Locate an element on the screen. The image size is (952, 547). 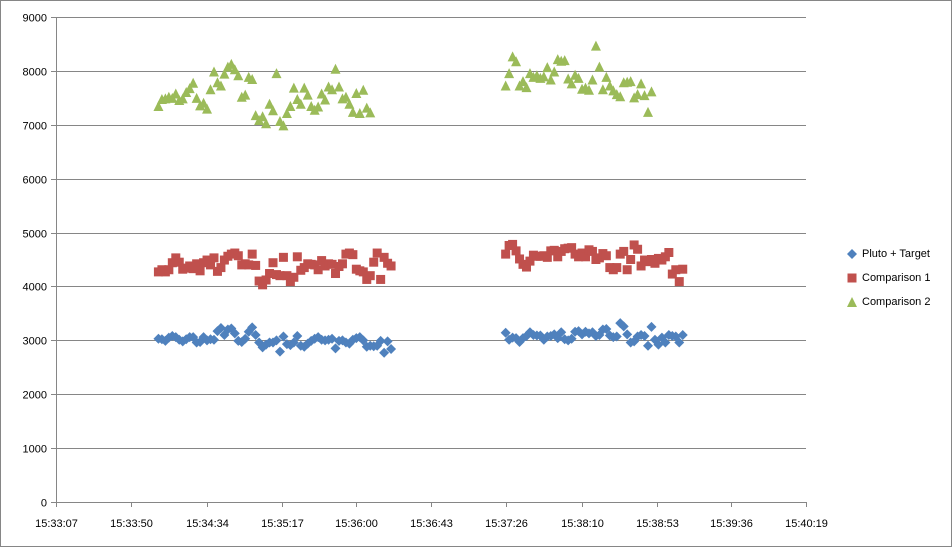
legend-item-pluto-target: Pluto + Target is located at coordinates (898, 254).